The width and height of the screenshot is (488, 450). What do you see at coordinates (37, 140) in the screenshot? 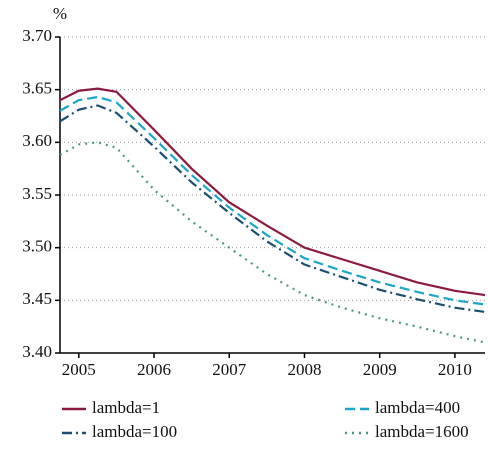
I see `y-tick-label: 3.60` at bounding box center [37, 140].